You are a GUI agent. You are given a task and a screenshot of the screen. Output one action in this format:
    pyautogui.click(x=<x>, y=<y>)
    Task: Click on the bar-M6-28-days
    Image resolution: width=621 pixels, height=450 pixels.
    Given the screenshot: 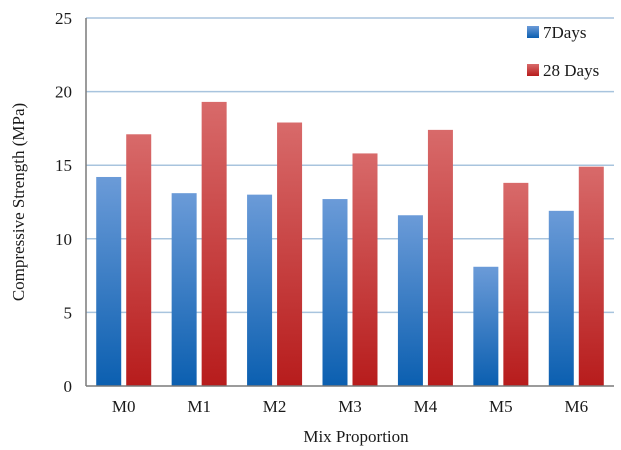 What is the action you would take?
    pyautogui.click(x=591, y=276)
    